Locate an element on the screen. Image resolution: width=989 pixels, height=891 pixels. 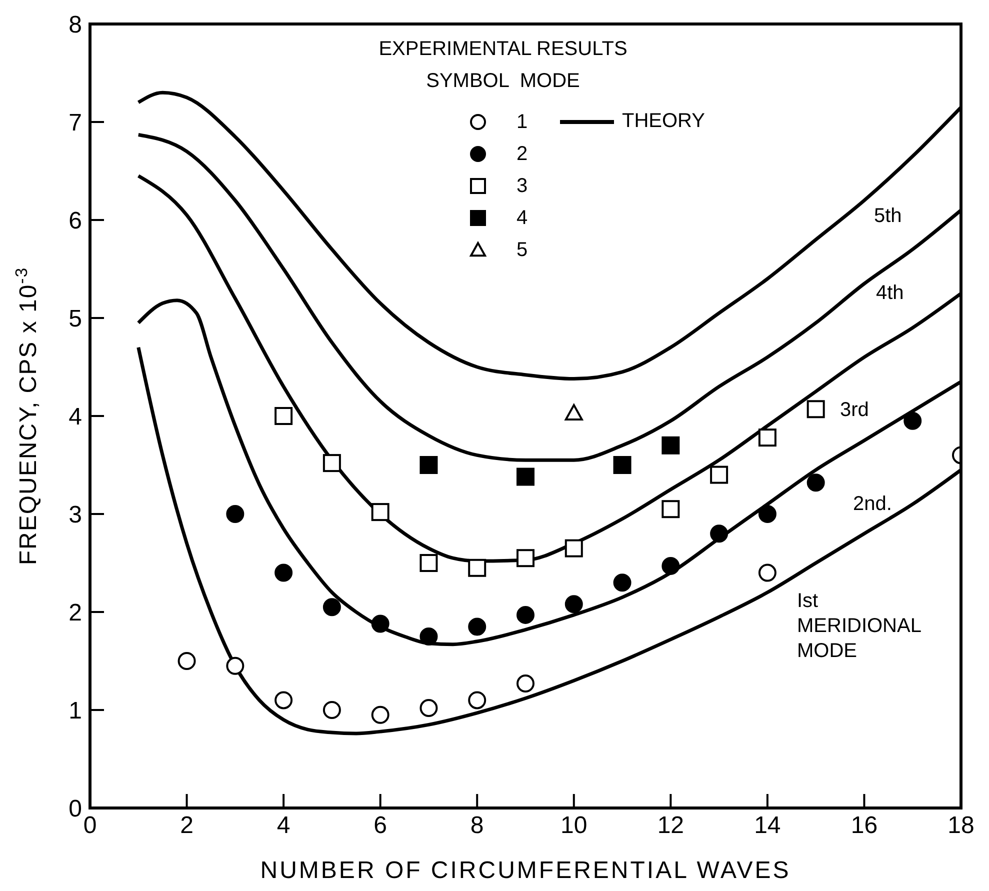
x-axis-title: NUMBER OF CIRCUMFERENTIAL WAVES is located at coordinates (525, 870).